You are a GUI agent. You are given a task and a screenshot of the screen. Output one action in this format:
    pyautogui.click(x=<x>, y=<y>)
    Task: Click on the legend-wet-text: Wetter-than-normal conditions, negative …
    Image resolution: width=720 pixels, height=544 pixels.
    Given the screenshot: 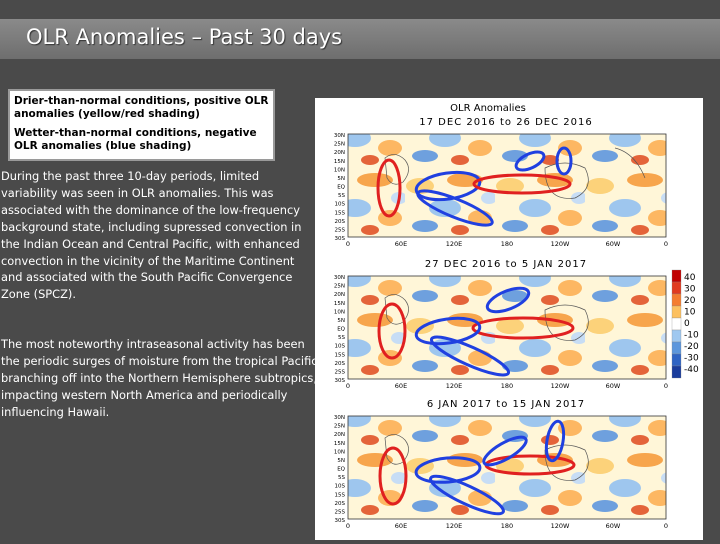 What is the action you would take?
    pyautogui.click(x=135, y=139)
    